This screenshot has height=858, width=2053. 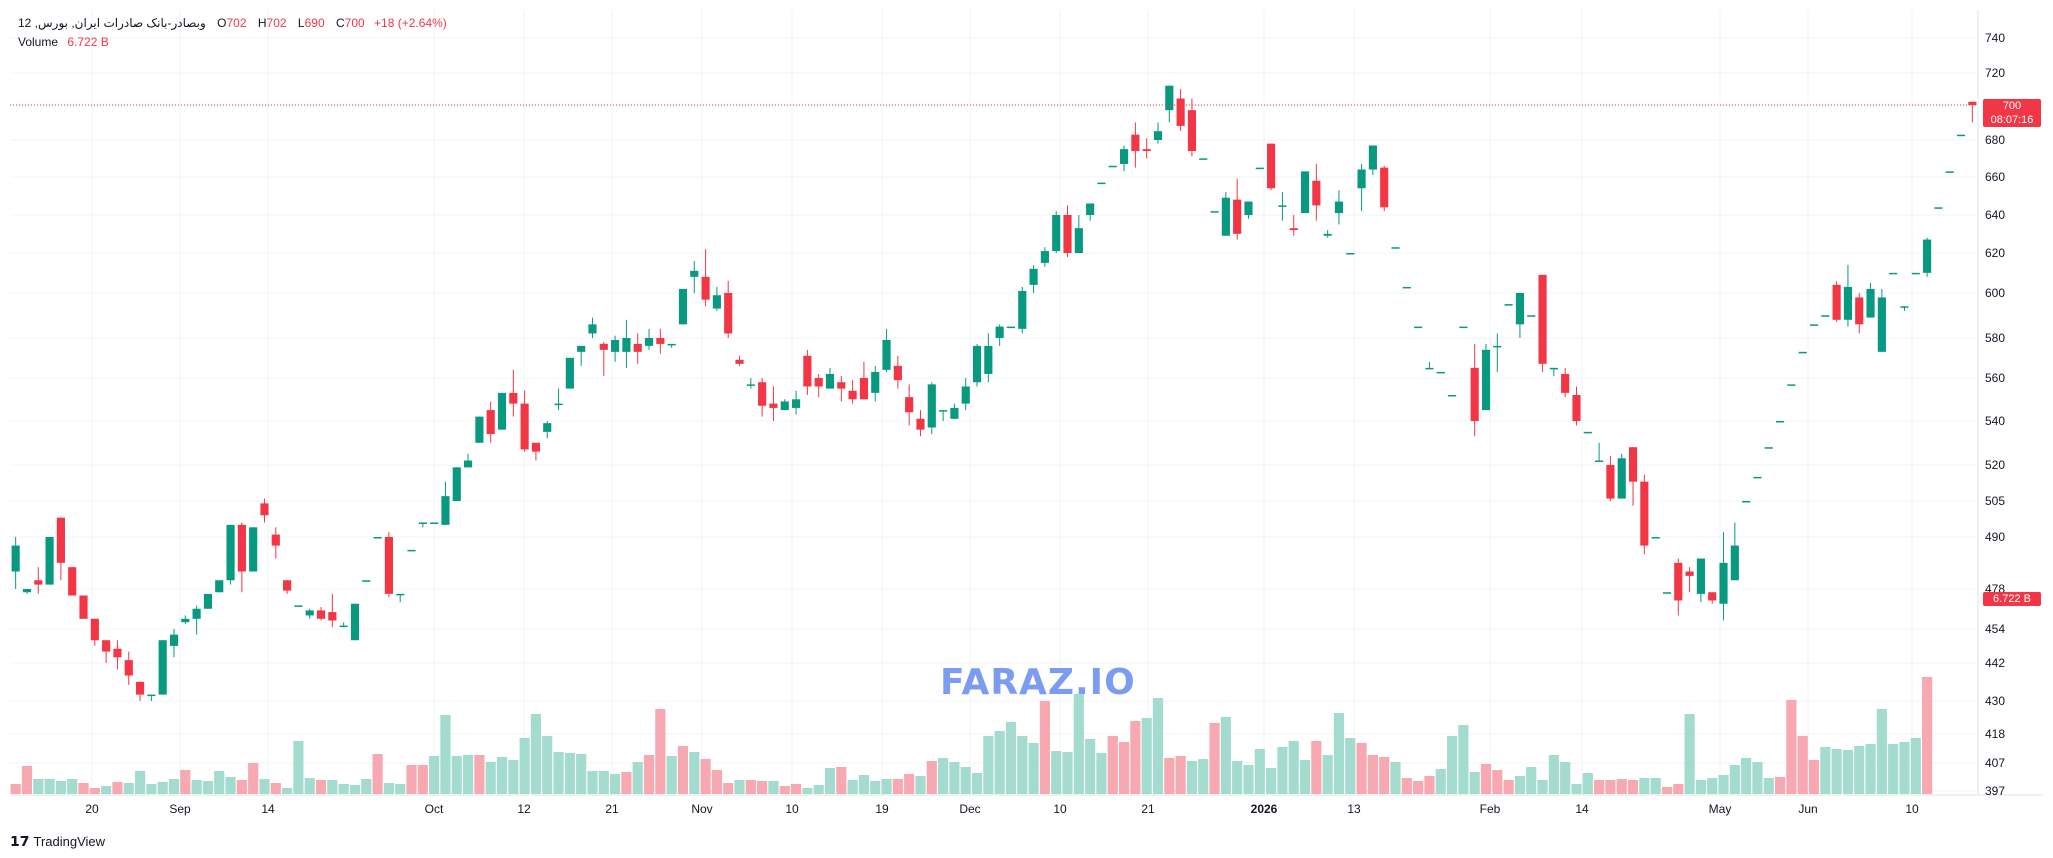 What do you see at coordinates (524, 809) in the screenshot?
I see `time-tick-label: 12` at bounding box center [524, 809].